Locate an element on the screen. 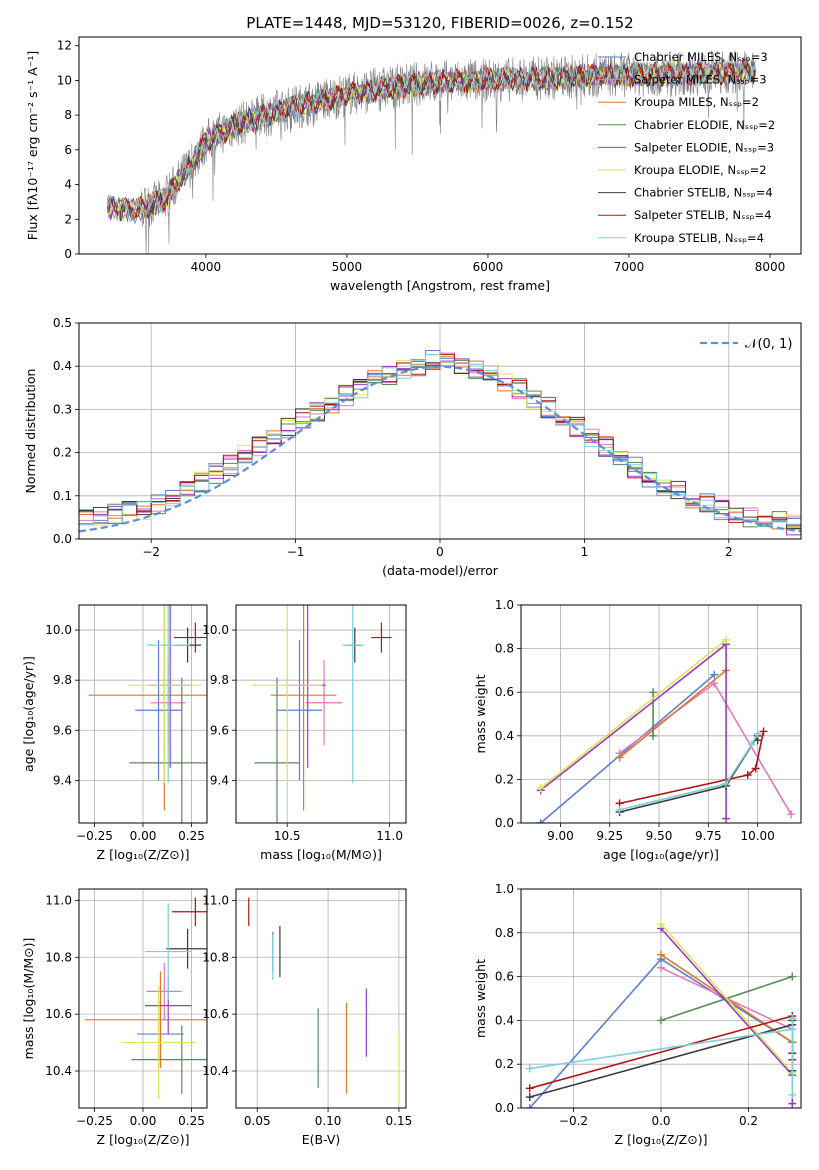 The width and height of the screenshot is (819, 1170). x-tick-label: 0.25 is located at coordinates (191, 1121).